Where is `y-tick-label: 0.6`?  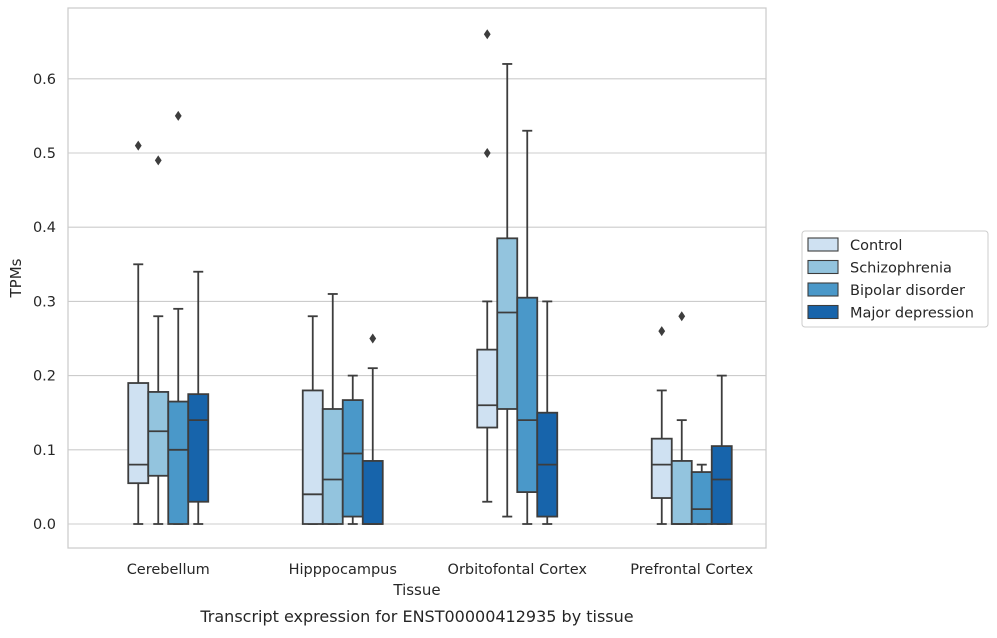
y-tick-label: 0.6 is located at coordinates (44, 80).